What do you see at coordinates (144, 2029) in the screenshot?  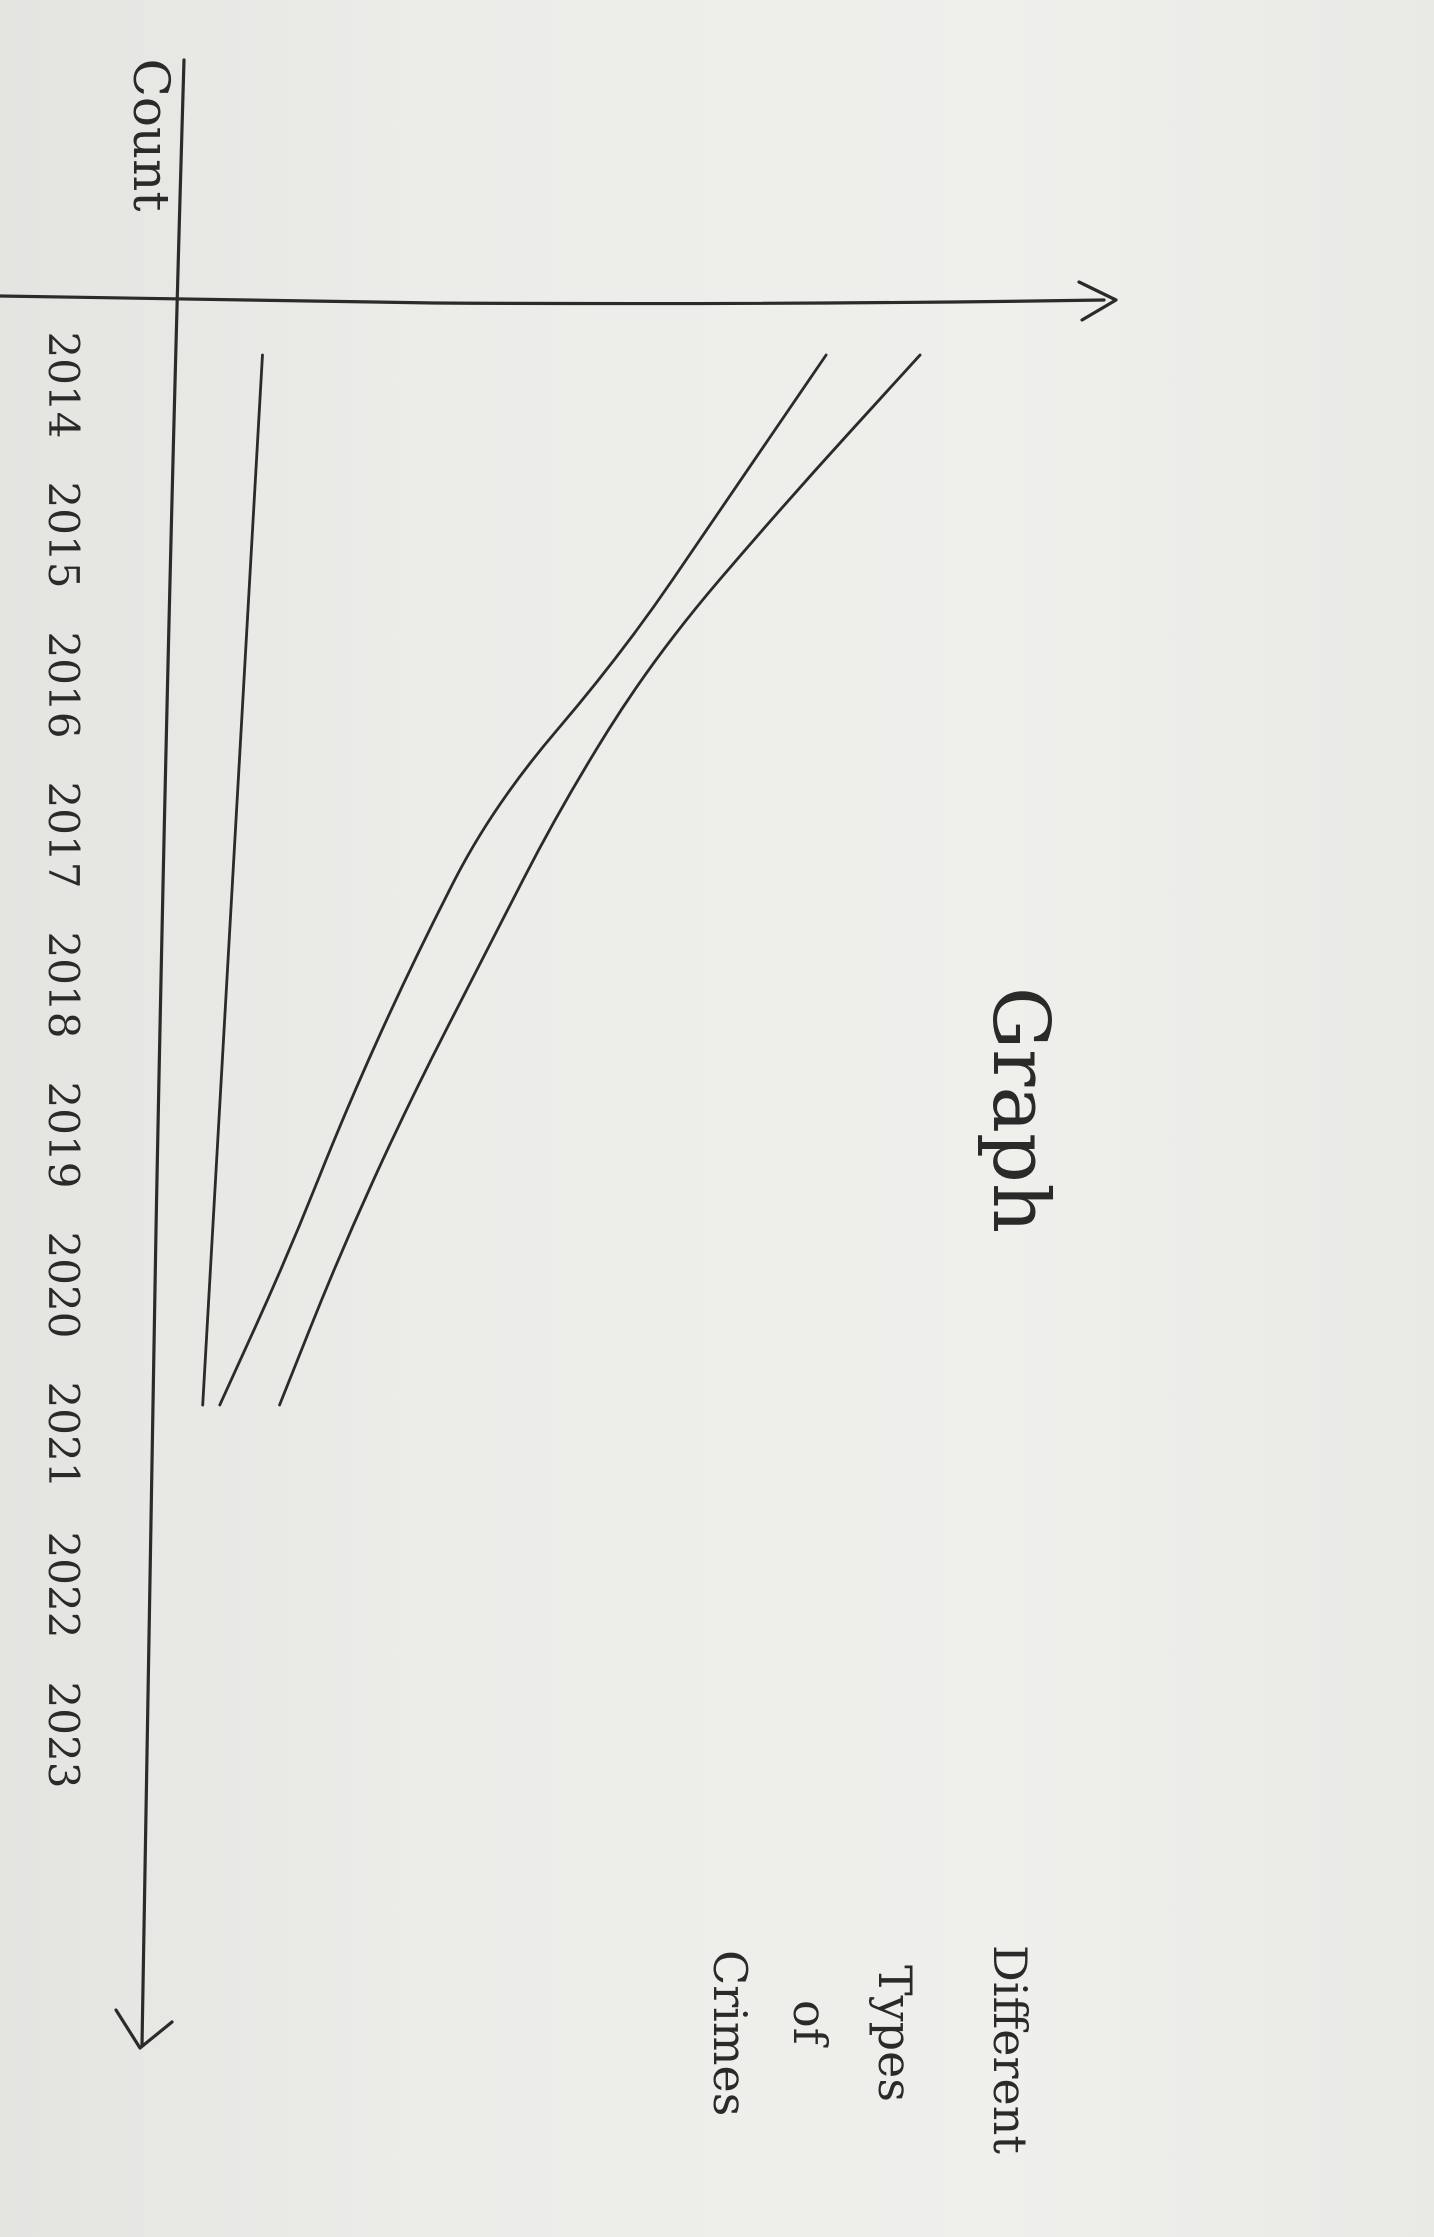 I see `x-axis-arrow` at bounding box center [144, 2029].